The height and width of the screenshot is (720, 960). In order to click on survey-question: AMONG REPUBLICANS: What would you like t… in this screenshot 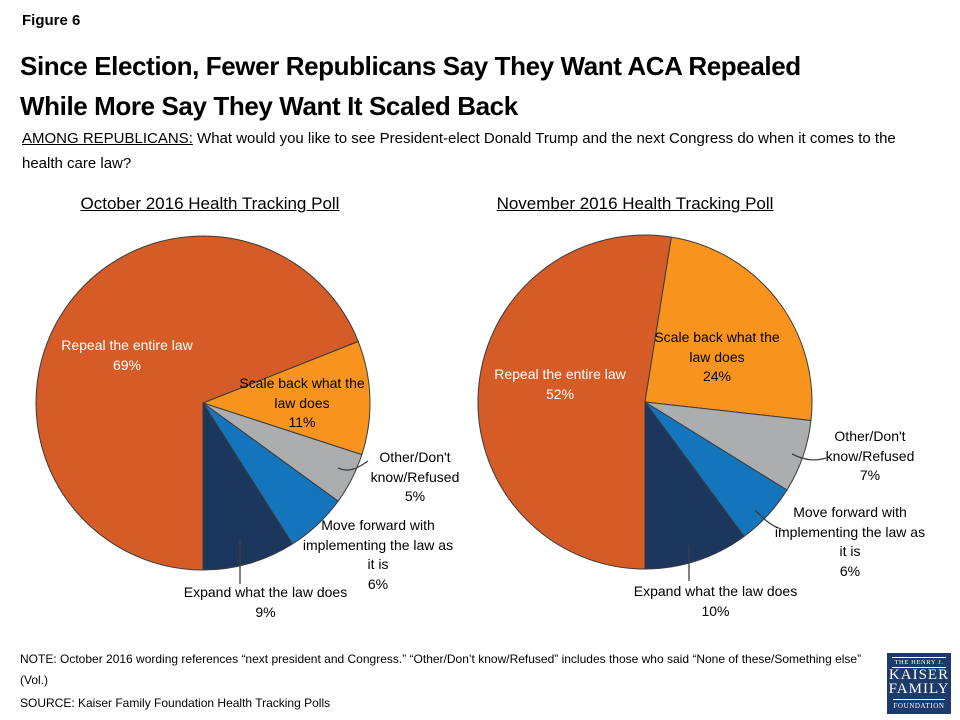, I will do `click(468, 151)`.